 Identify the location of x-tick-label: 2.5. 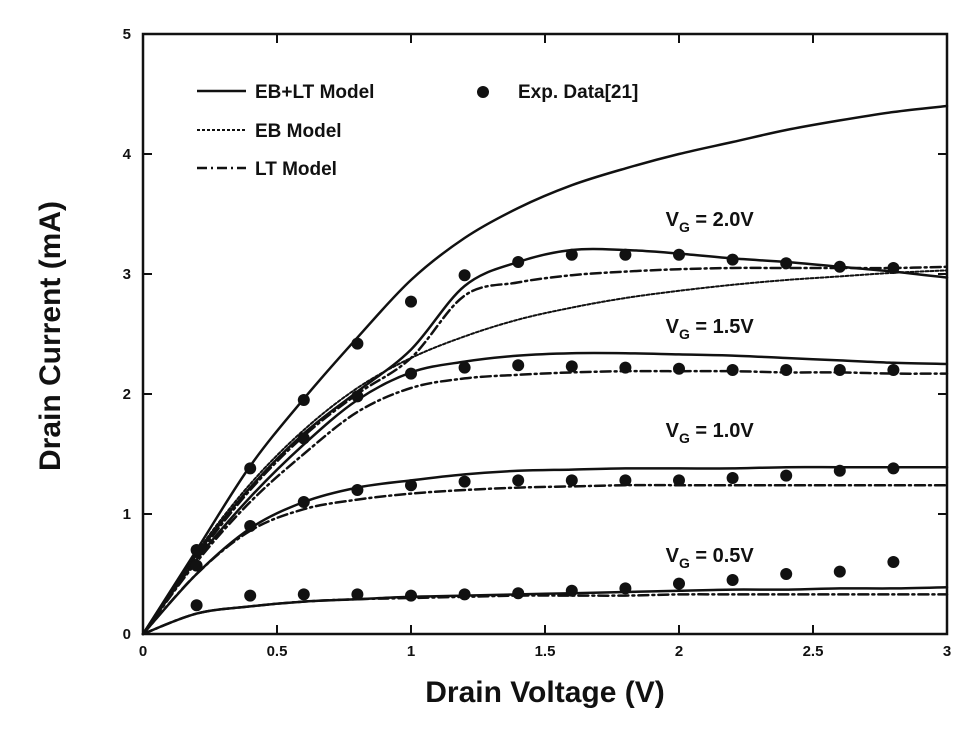
(813, 651).